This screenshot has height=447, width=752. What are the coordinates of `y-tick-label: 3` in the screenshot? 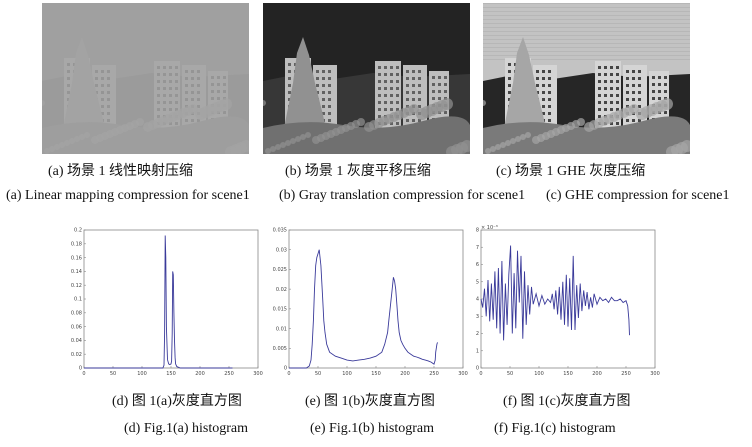 It's located at (477, 317).